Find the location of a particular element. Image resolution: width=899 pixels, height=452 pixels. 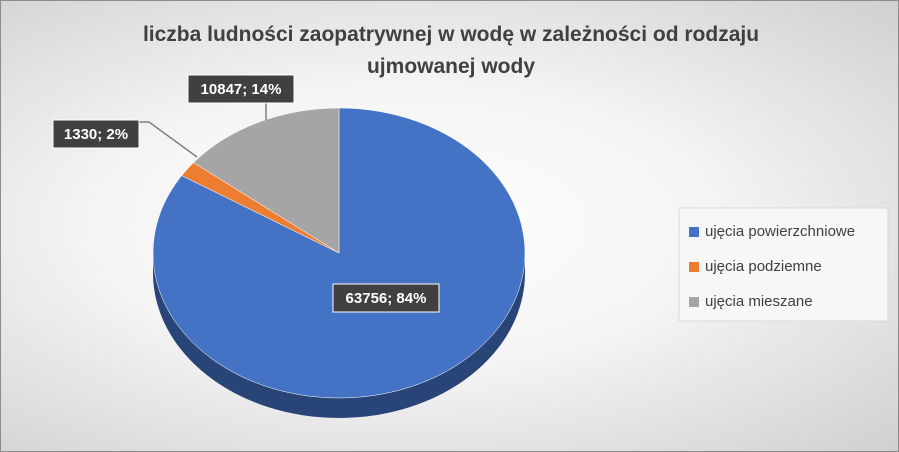

slice is located at coordinates (266, 180).